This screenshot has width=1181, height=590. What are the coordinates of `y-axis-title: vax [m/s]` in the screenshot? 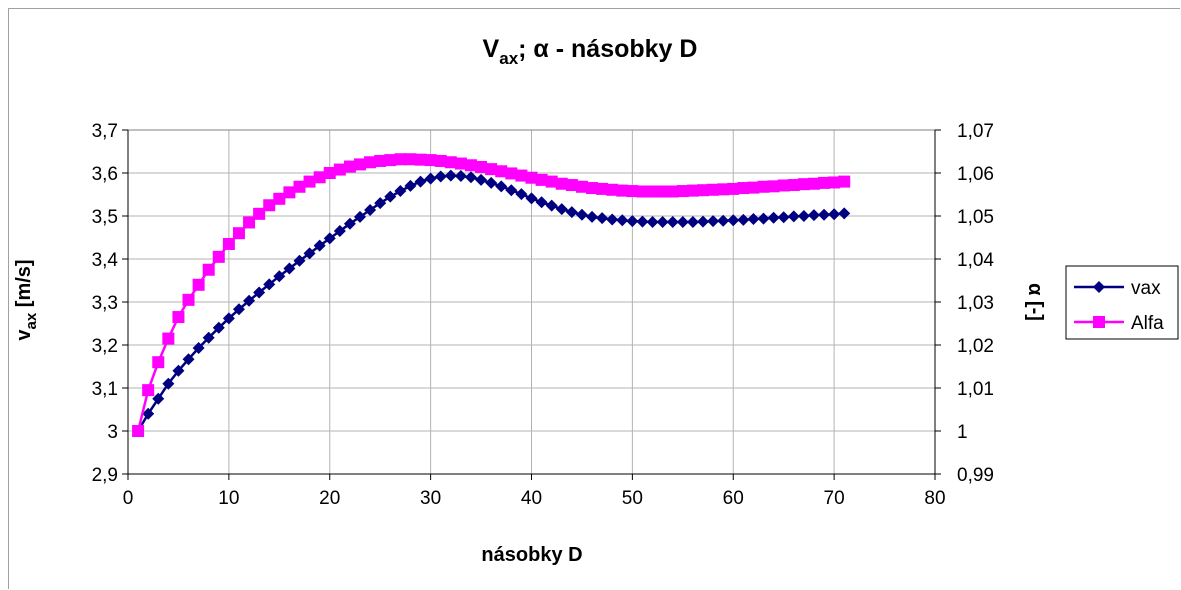 It's located at (26, 299).